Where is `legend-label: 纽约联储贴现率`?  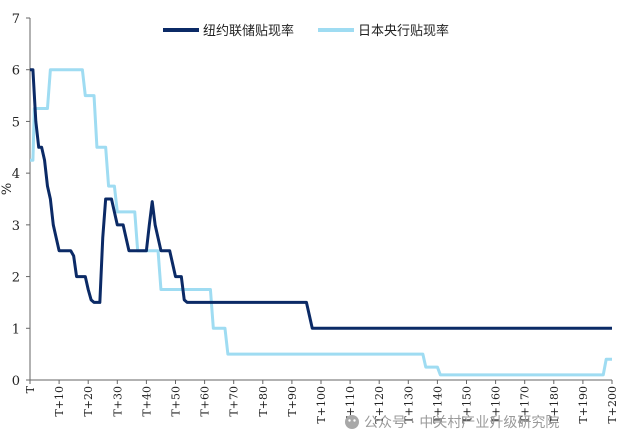
legend-label: 纽约联储贴现率 is located at coordinates (248, 31).